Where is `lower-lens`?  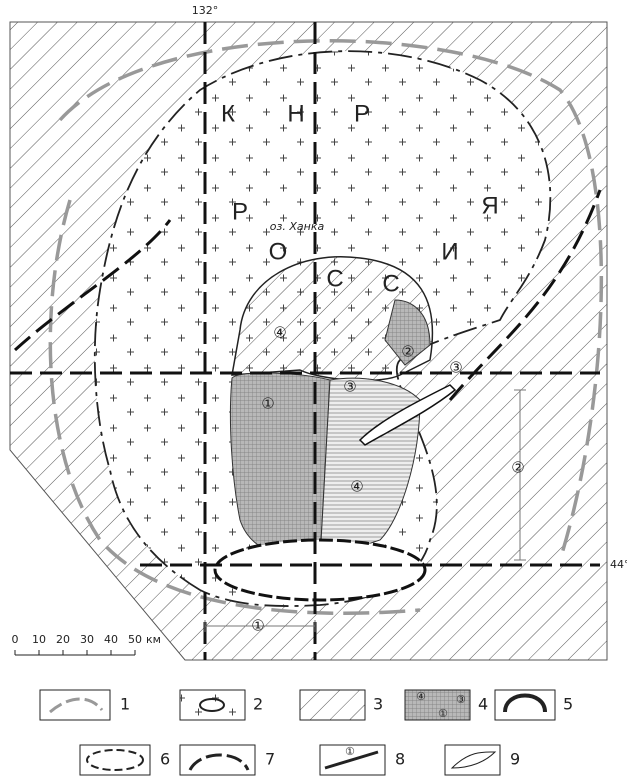
lower-lens is located at coordinates (320, 570).